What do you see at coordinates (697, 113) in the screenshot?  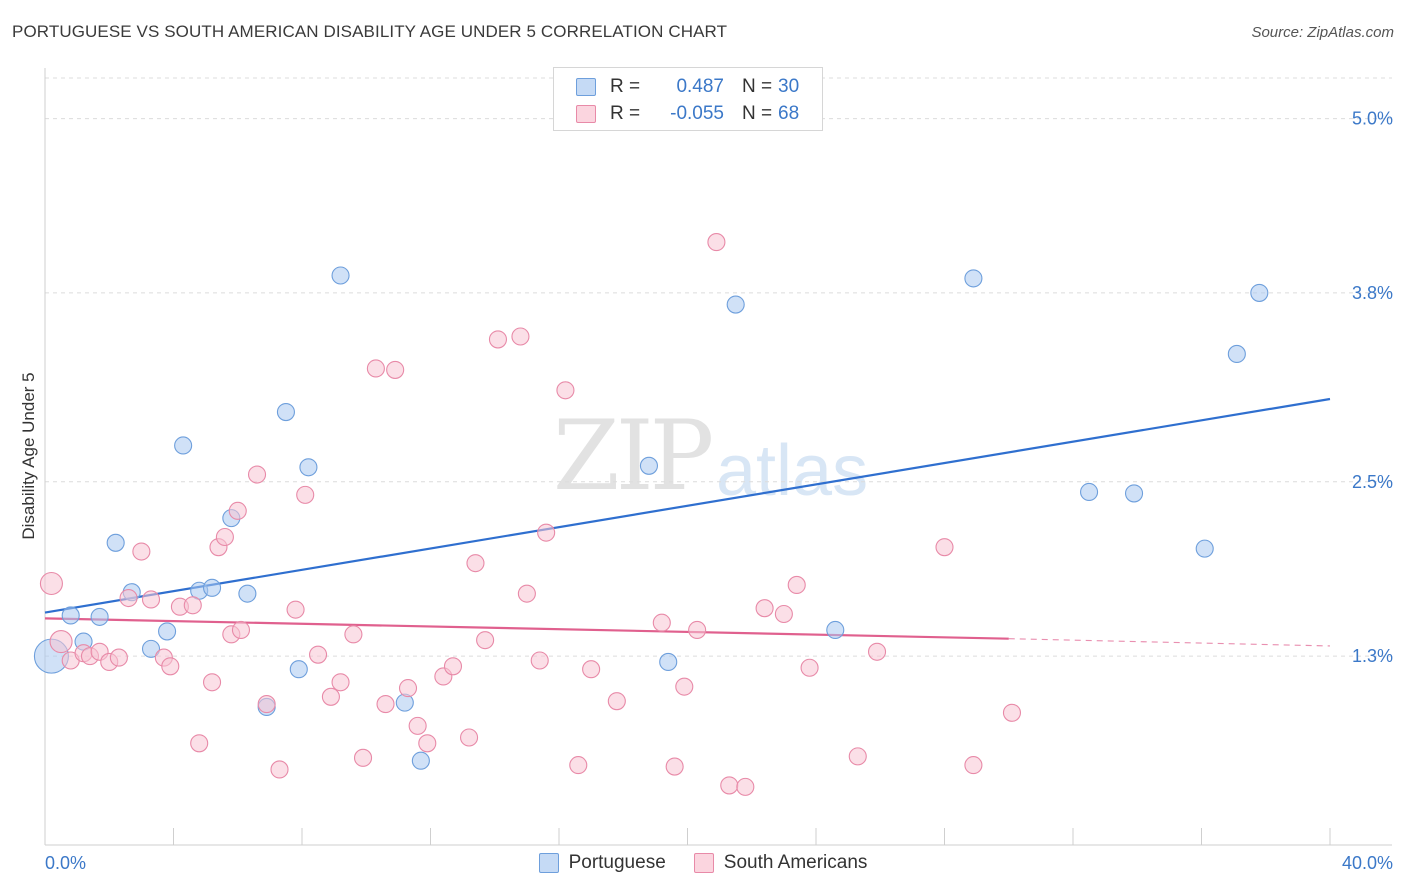 I see `legend-r-value: -0.055` at bounding box center [697, 113].